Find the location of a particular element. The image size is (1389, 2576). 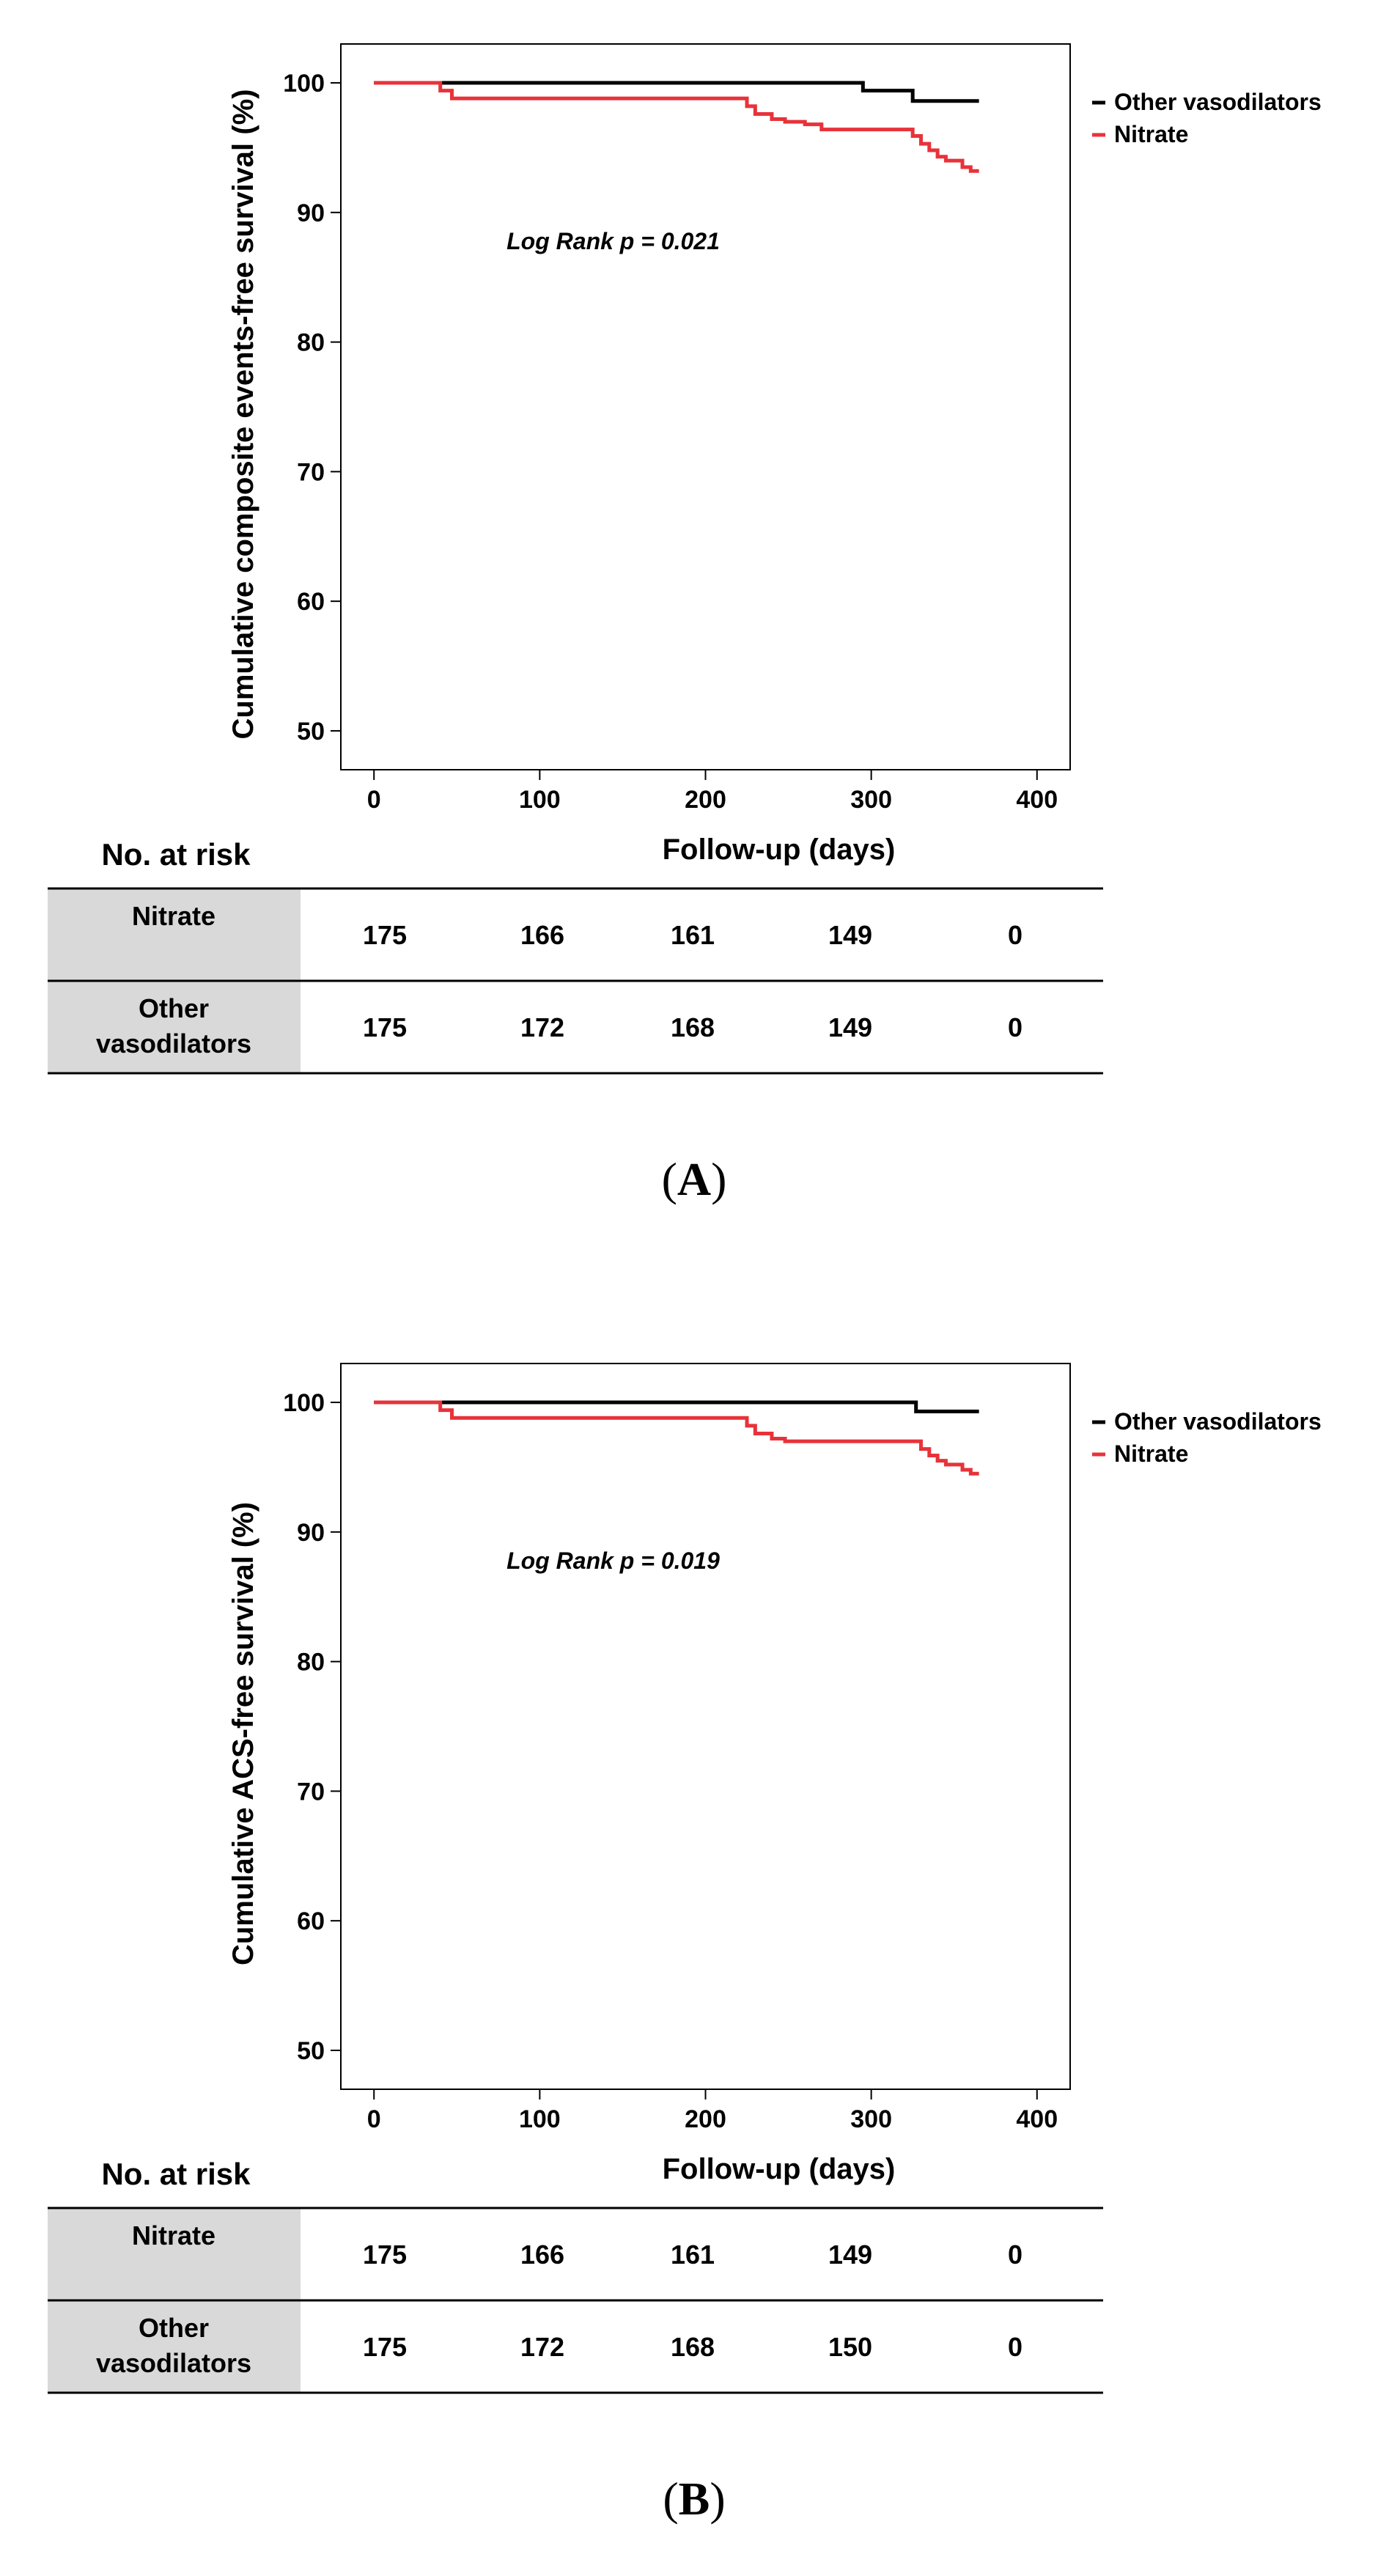

log-rank-annotation: Log Rank p = 0.019 is located at coordinates (613, 1561).